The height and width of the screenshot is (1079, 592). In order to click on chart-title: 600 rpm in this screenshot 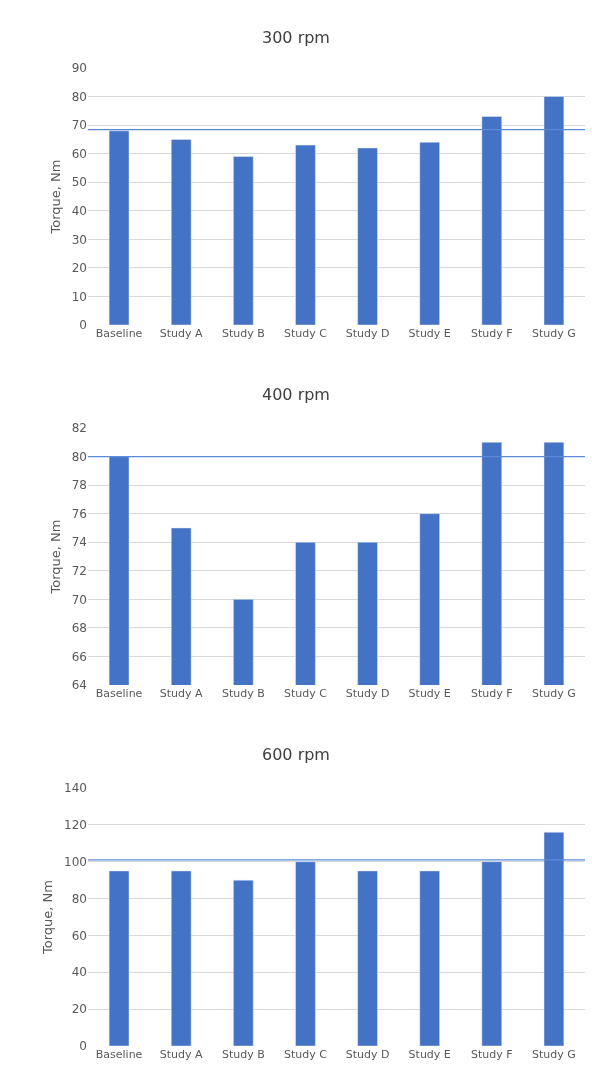, I will do `click(296, 754)`.